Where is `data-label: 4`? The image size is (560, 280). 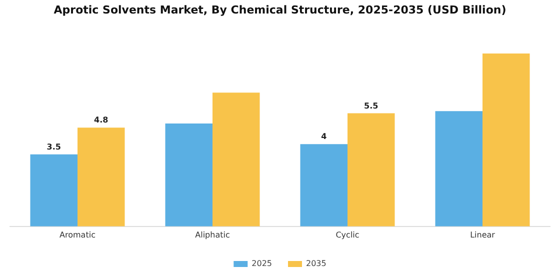 data-label: 4 is located at coordinates (324, 137).